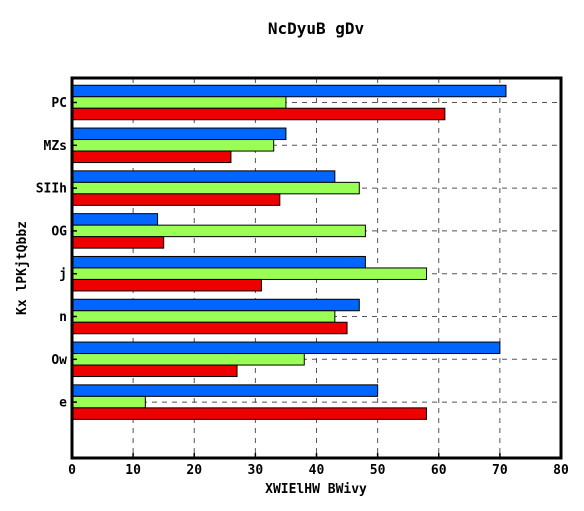 The image size is (584, 511). What do you see at coordinates (439, 470) in the screenshot?
I see `x-tick-label: 60` at bounding box center [439, 470].